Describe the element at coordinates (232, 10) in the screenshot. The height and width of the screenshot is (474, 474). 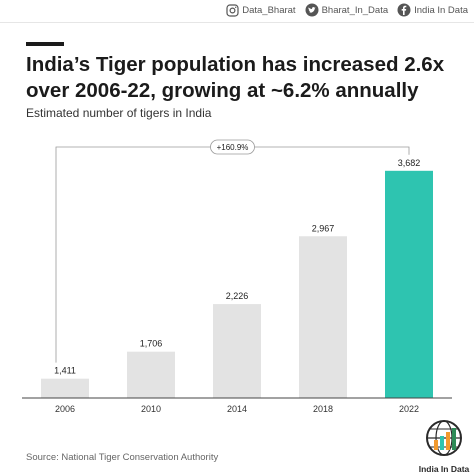
I see `instagram-icon` at that location.